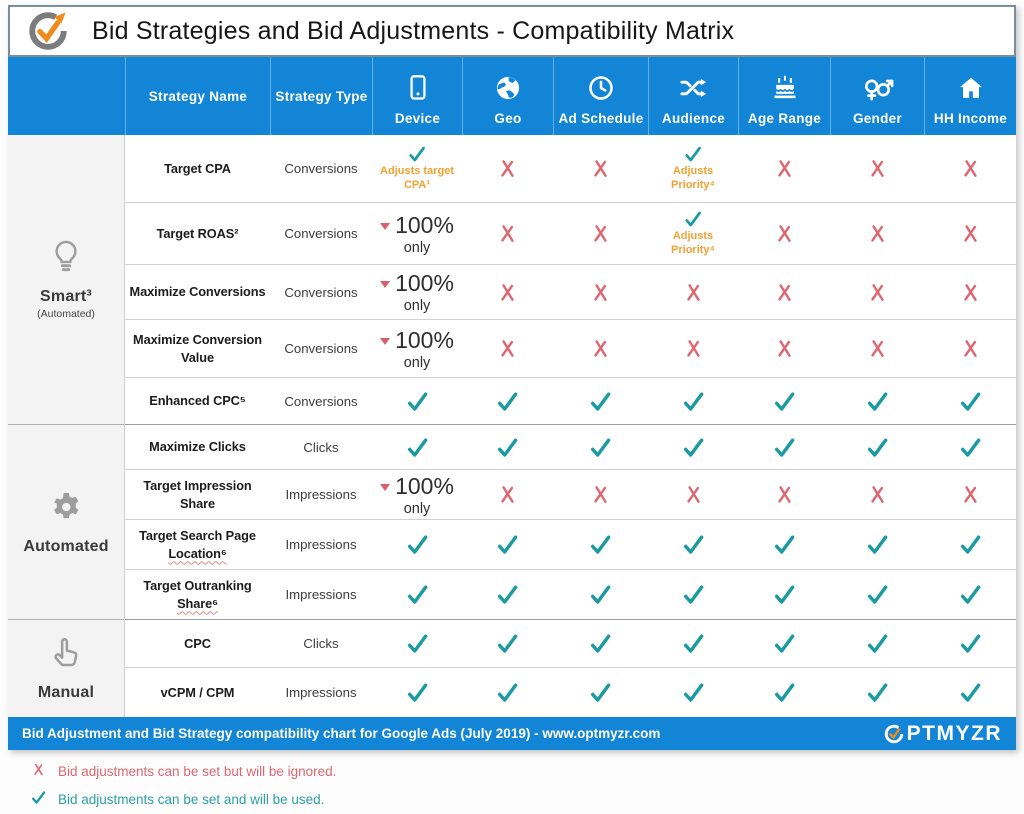 This screenshot has width=1024, height=814. I want to click on strategy-type-cell: Impressions, so click(321, 594).